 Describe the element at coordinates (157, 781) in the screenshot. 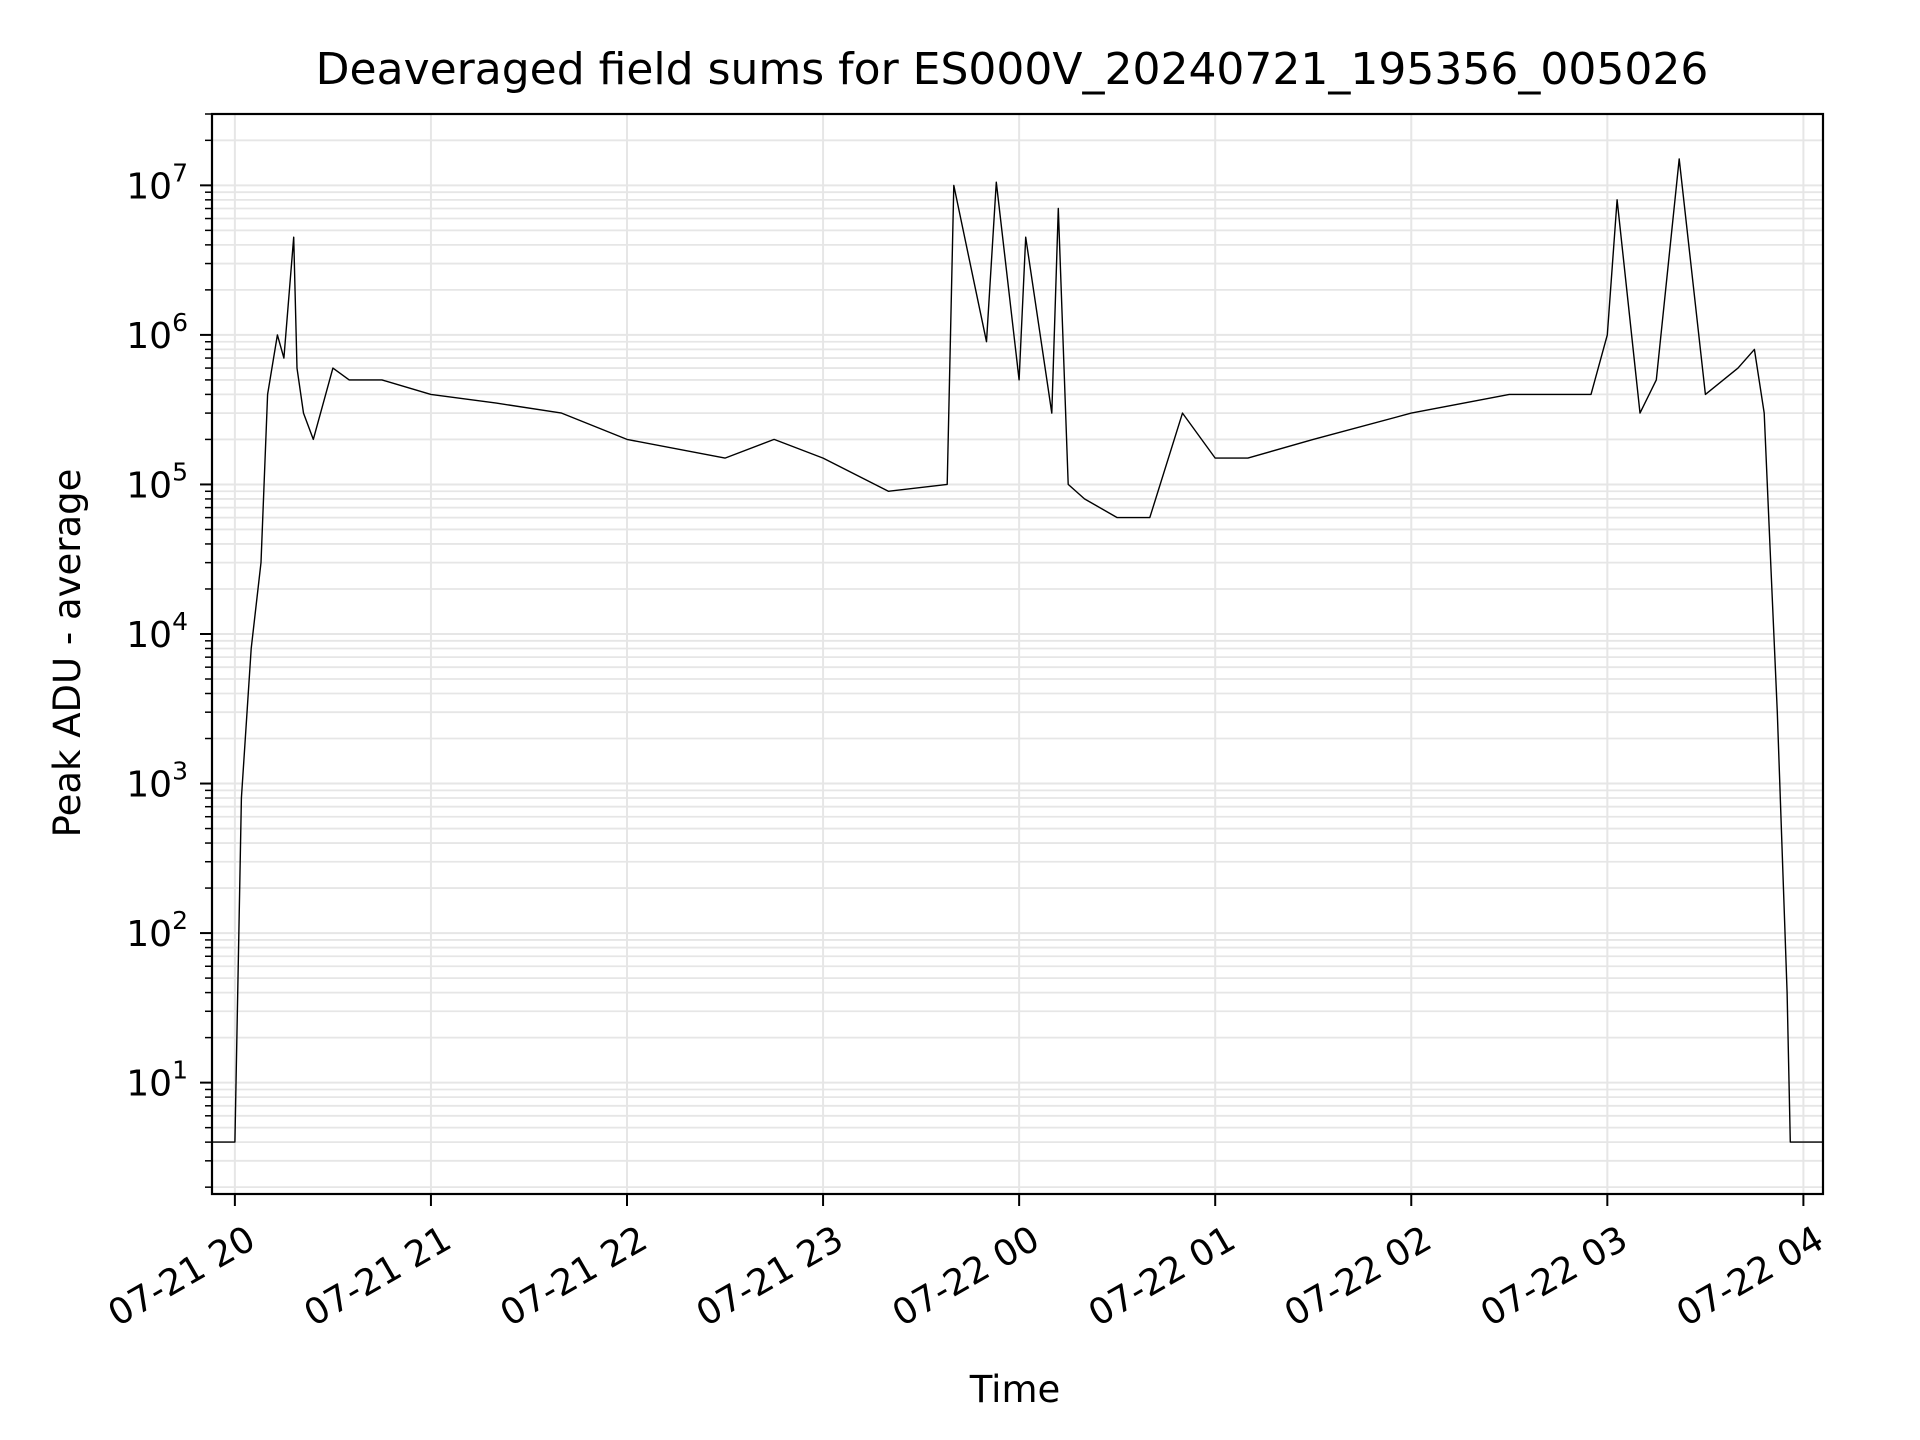

I see `y-tick-label: 10³` at that location.